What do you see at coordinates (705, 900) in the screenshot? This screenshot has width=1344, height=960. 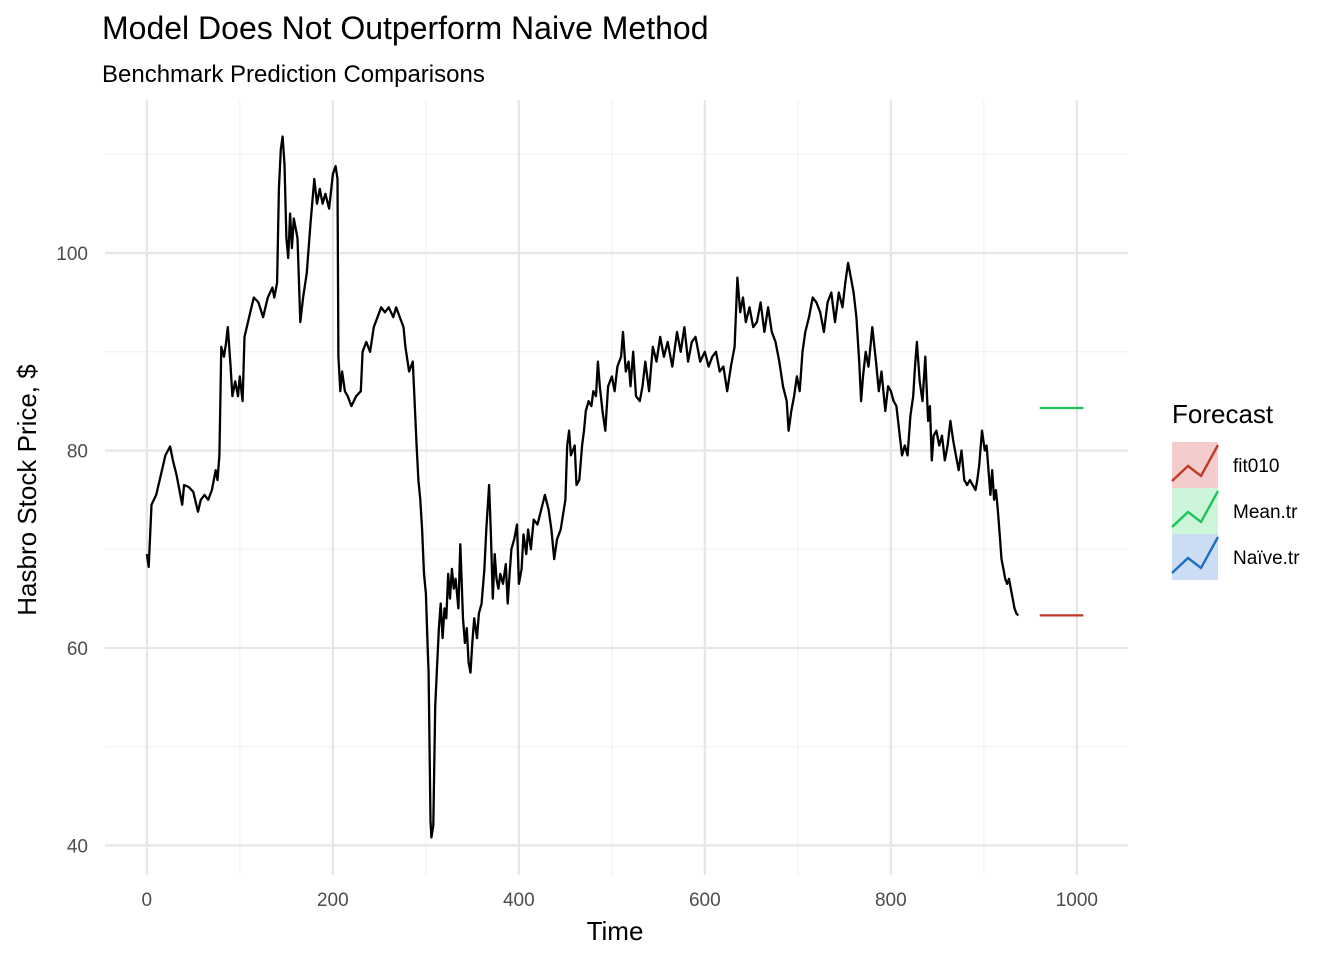 I see `x-tick-label: 600` at bounding box center [705, 900].